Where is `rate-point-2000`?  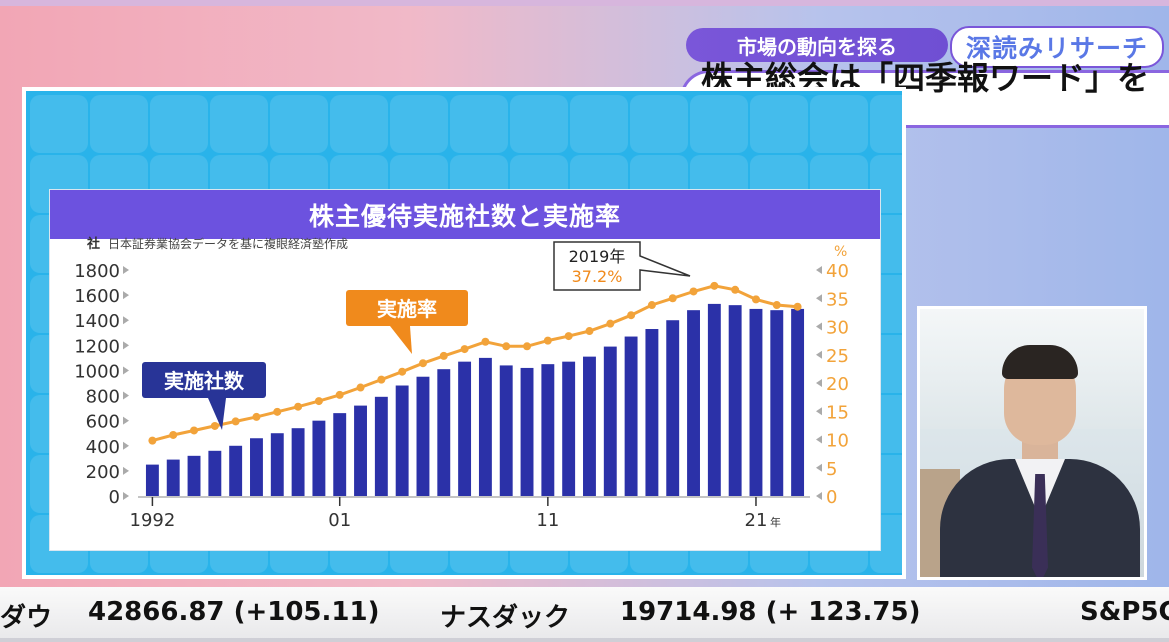
rate-point-2000 is located at coordinates (318, 401).